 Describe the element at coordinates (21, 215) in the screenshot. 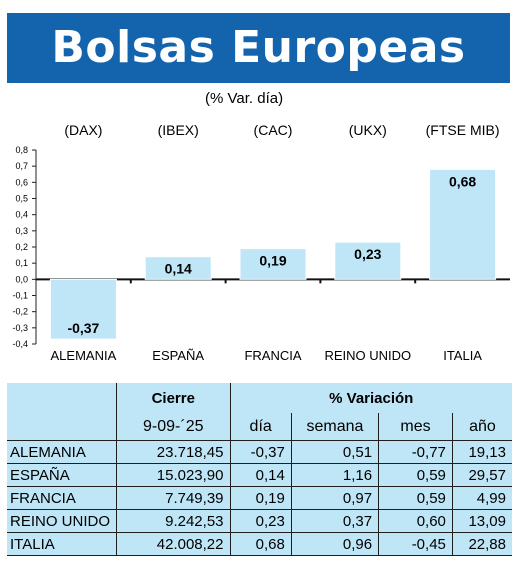

I see `y-tick-label: 0,4` at that location.